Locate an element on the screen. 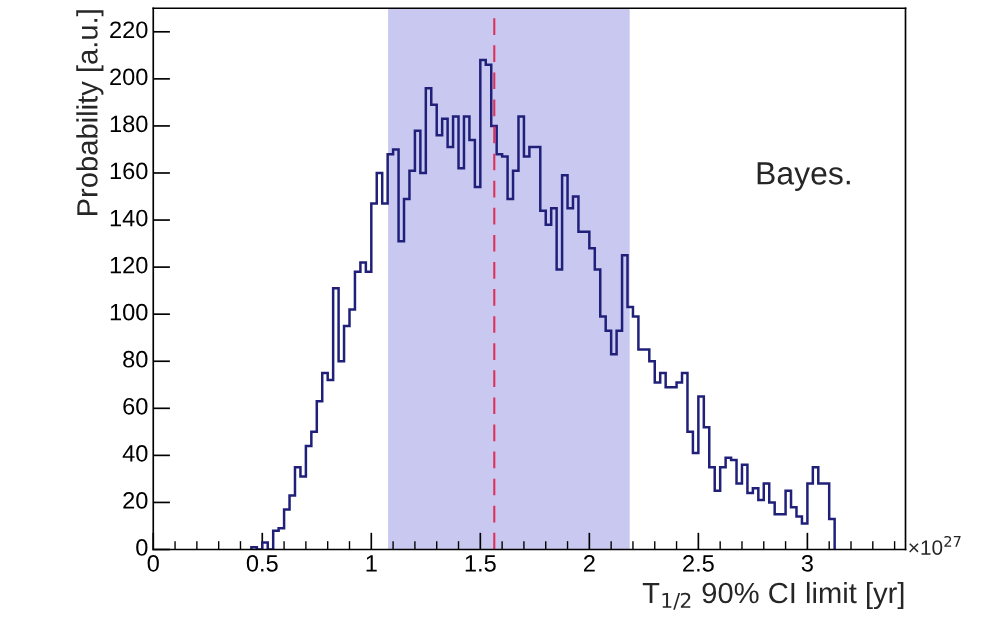 This screenshot has width=1003, height=636. x-tick-label: 0.5 is located at coordinates (262, 563).